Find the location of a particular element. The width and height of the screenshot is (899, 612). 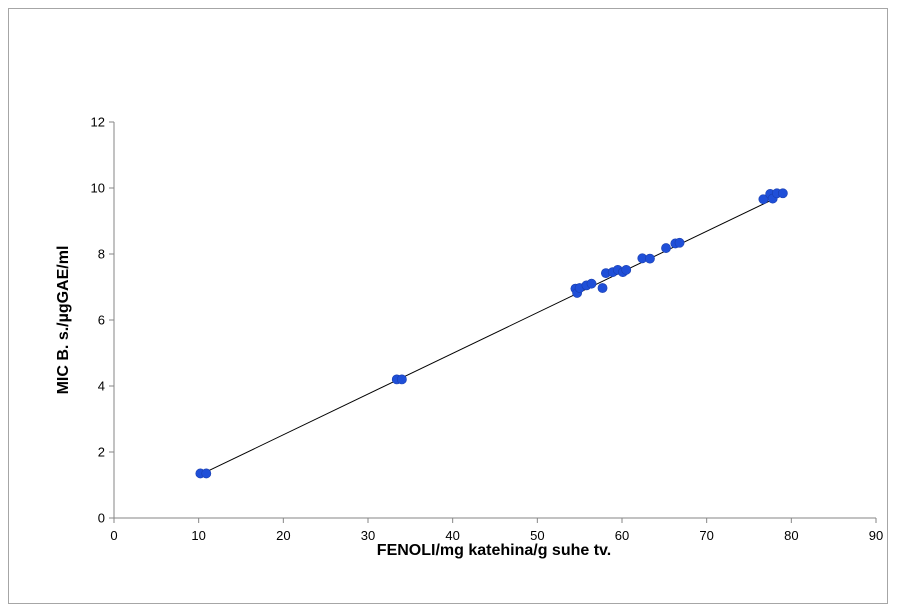

x-tick-label: 0 is located at coordinates (113, 535).